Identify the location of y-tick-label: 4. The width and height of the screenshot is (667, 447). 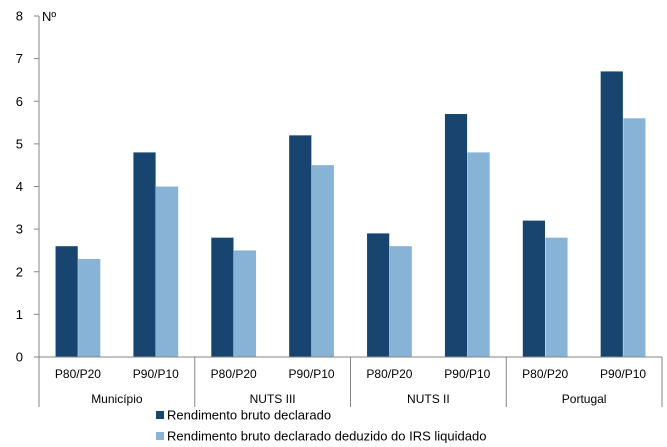
(19, 186).